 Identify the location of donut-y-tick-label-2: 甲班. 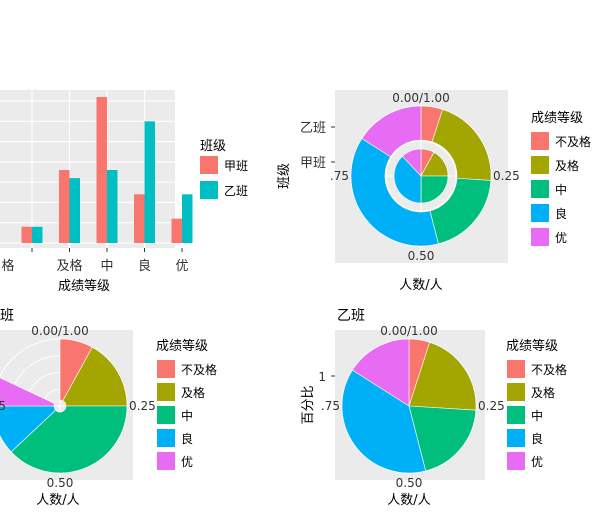
(313, 163).